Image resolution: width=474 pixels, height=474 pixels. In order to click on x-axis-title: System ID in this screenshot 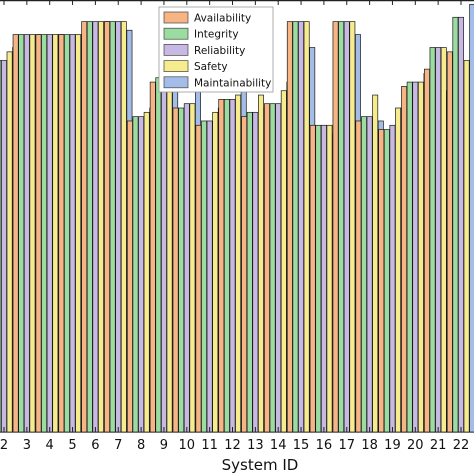, I will do `click(260, 465)`.